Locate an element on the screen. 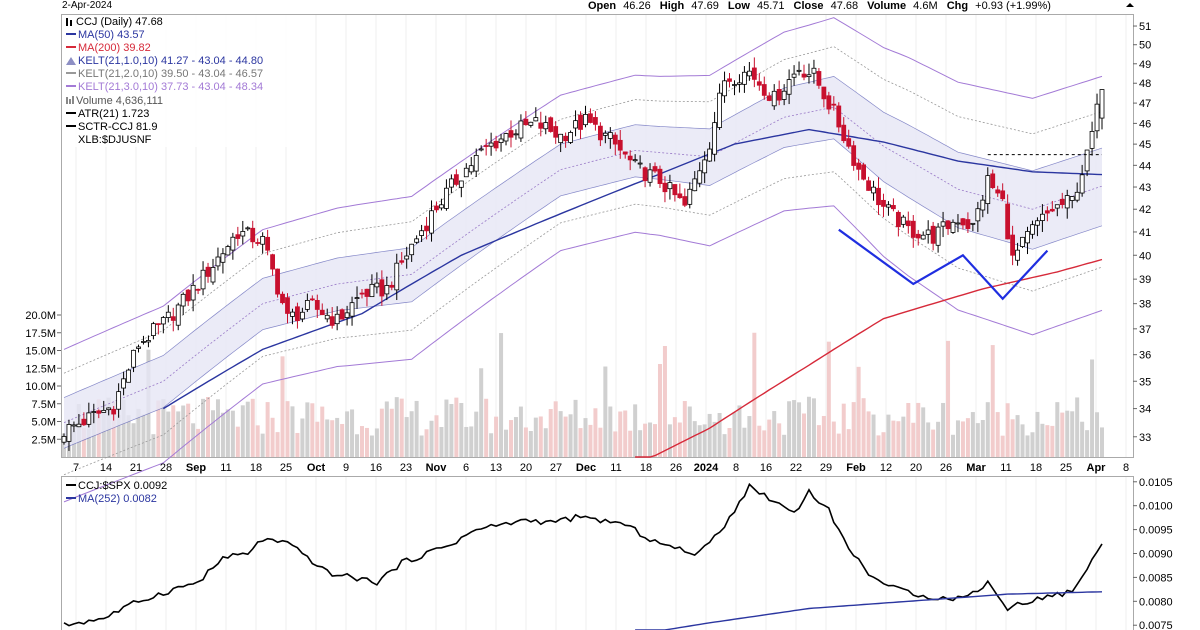 This screenshot has height=630, width=1200. header-date: 2-Apr-2024 is located at coordinates (87, 5).